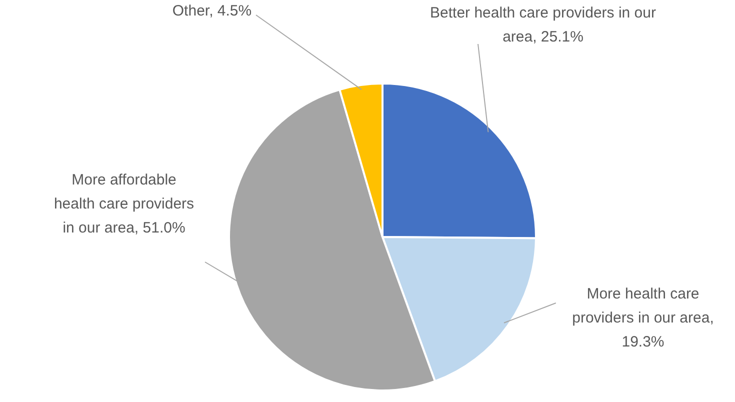  I want to click on slice-label: More affordable health care providers in our area, 51.0%, so click(124, 204).